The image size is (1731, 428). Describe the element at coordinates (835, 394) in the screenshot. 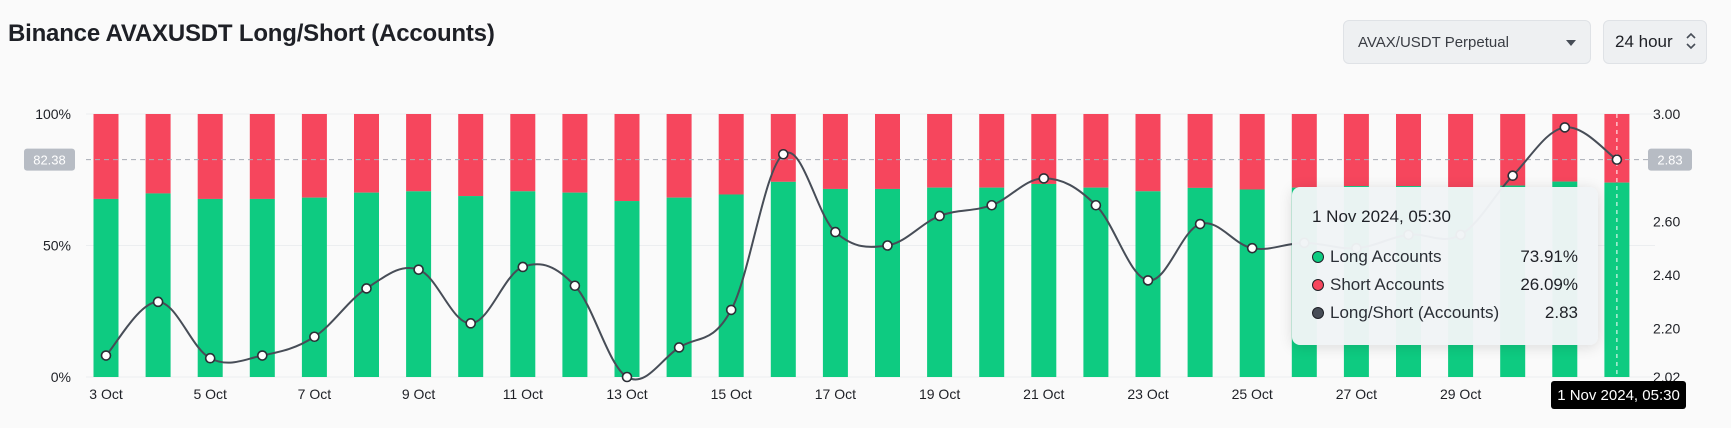

I see `x-tick-label: 17 Oct` at that location.